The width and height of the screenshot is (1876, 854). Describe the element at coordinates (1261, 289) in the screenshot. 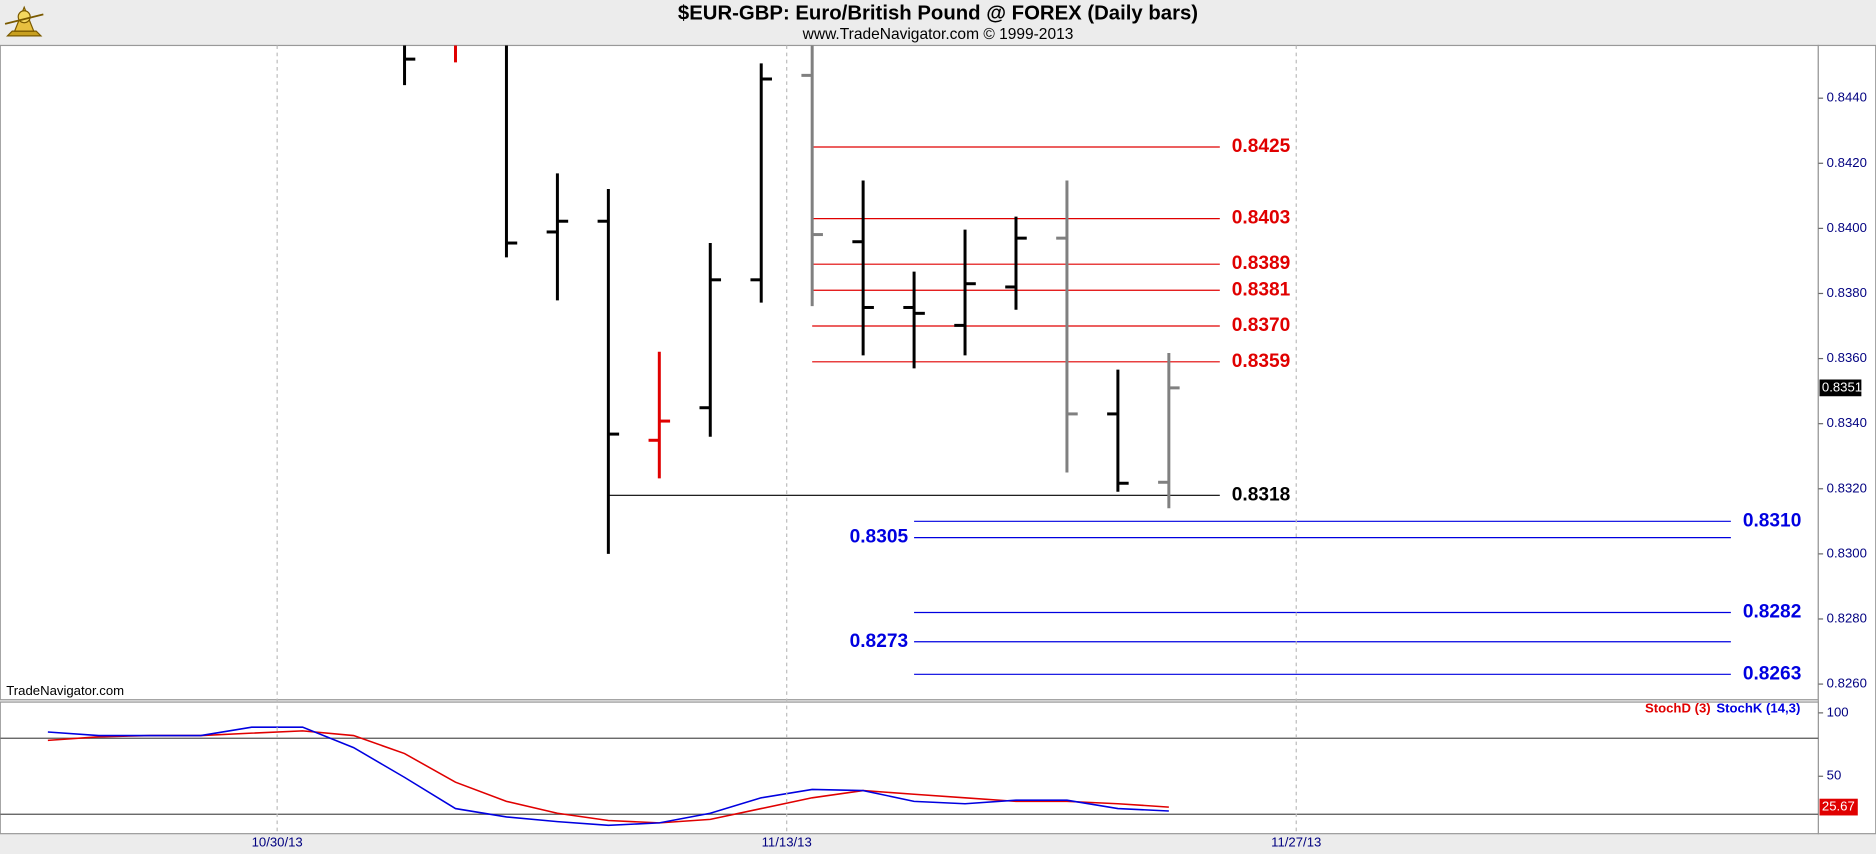

I see `level-label: 0.8381` at that location.